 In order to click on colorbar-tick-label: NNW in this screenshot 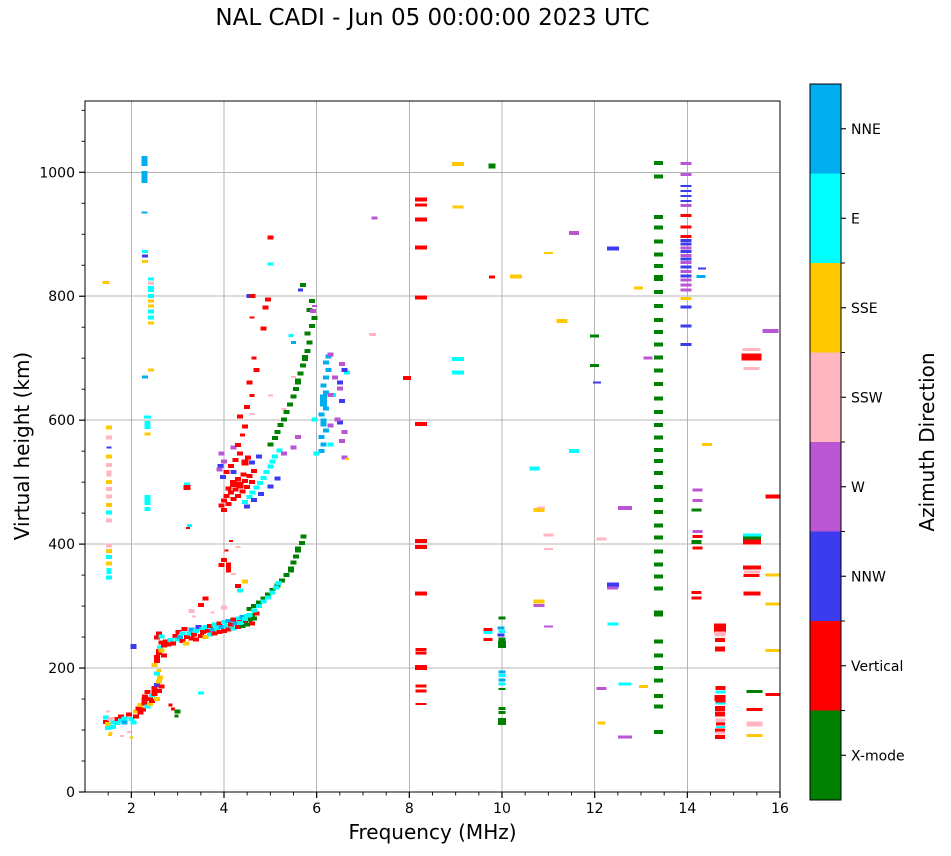, I will do `click(868, 577)`.